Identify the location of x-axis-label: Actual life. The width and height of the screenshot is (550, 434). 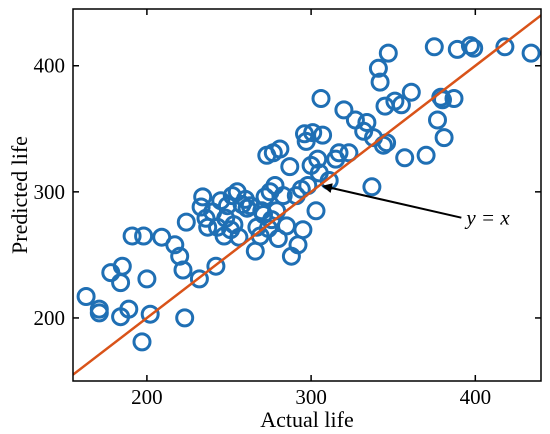
(306, 419).